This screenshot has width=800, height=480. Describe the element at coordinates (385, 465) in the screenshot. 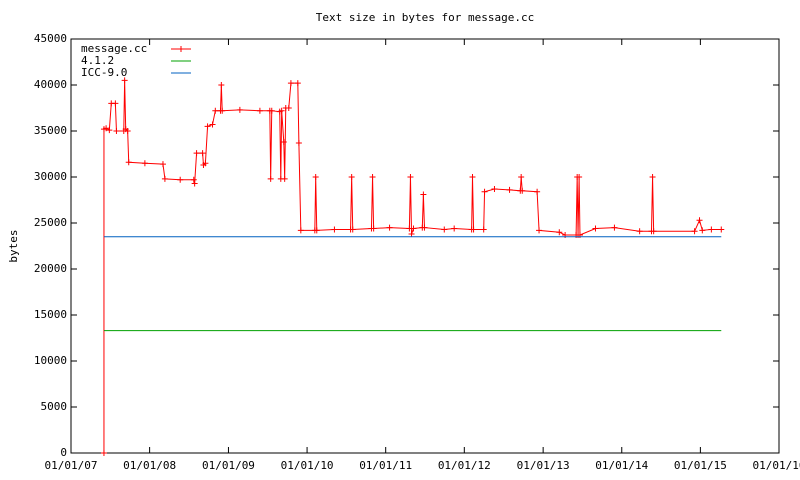

I see `x-tick-label: 01/01/11` at that location.